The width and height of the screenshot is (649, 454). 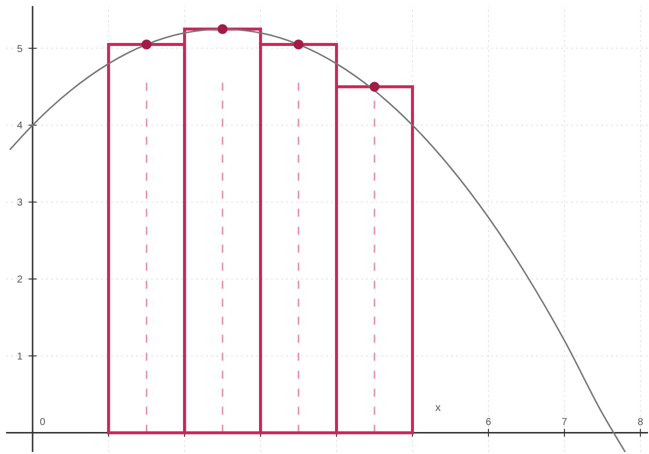 I want to click on y-tick-label: 4, so click(x=20, y=126).